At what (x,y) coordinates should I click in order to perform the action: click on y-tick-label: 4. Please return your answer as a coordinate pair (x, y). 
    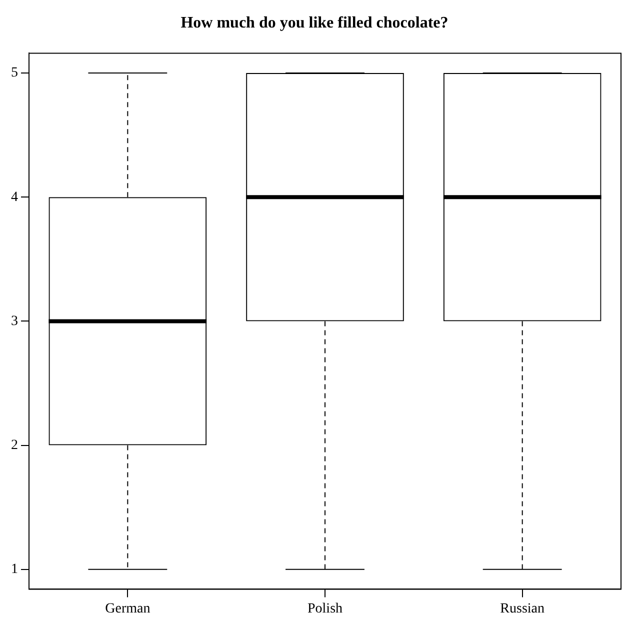
    Looking at the image, I should click on (14, 197).